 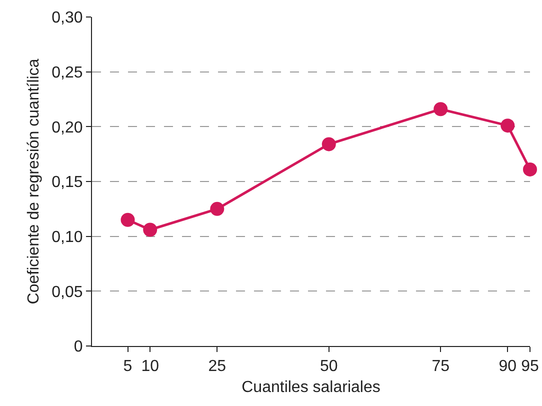 I want to click on y-tick-label: 0,20, so click(x=67, y=127).